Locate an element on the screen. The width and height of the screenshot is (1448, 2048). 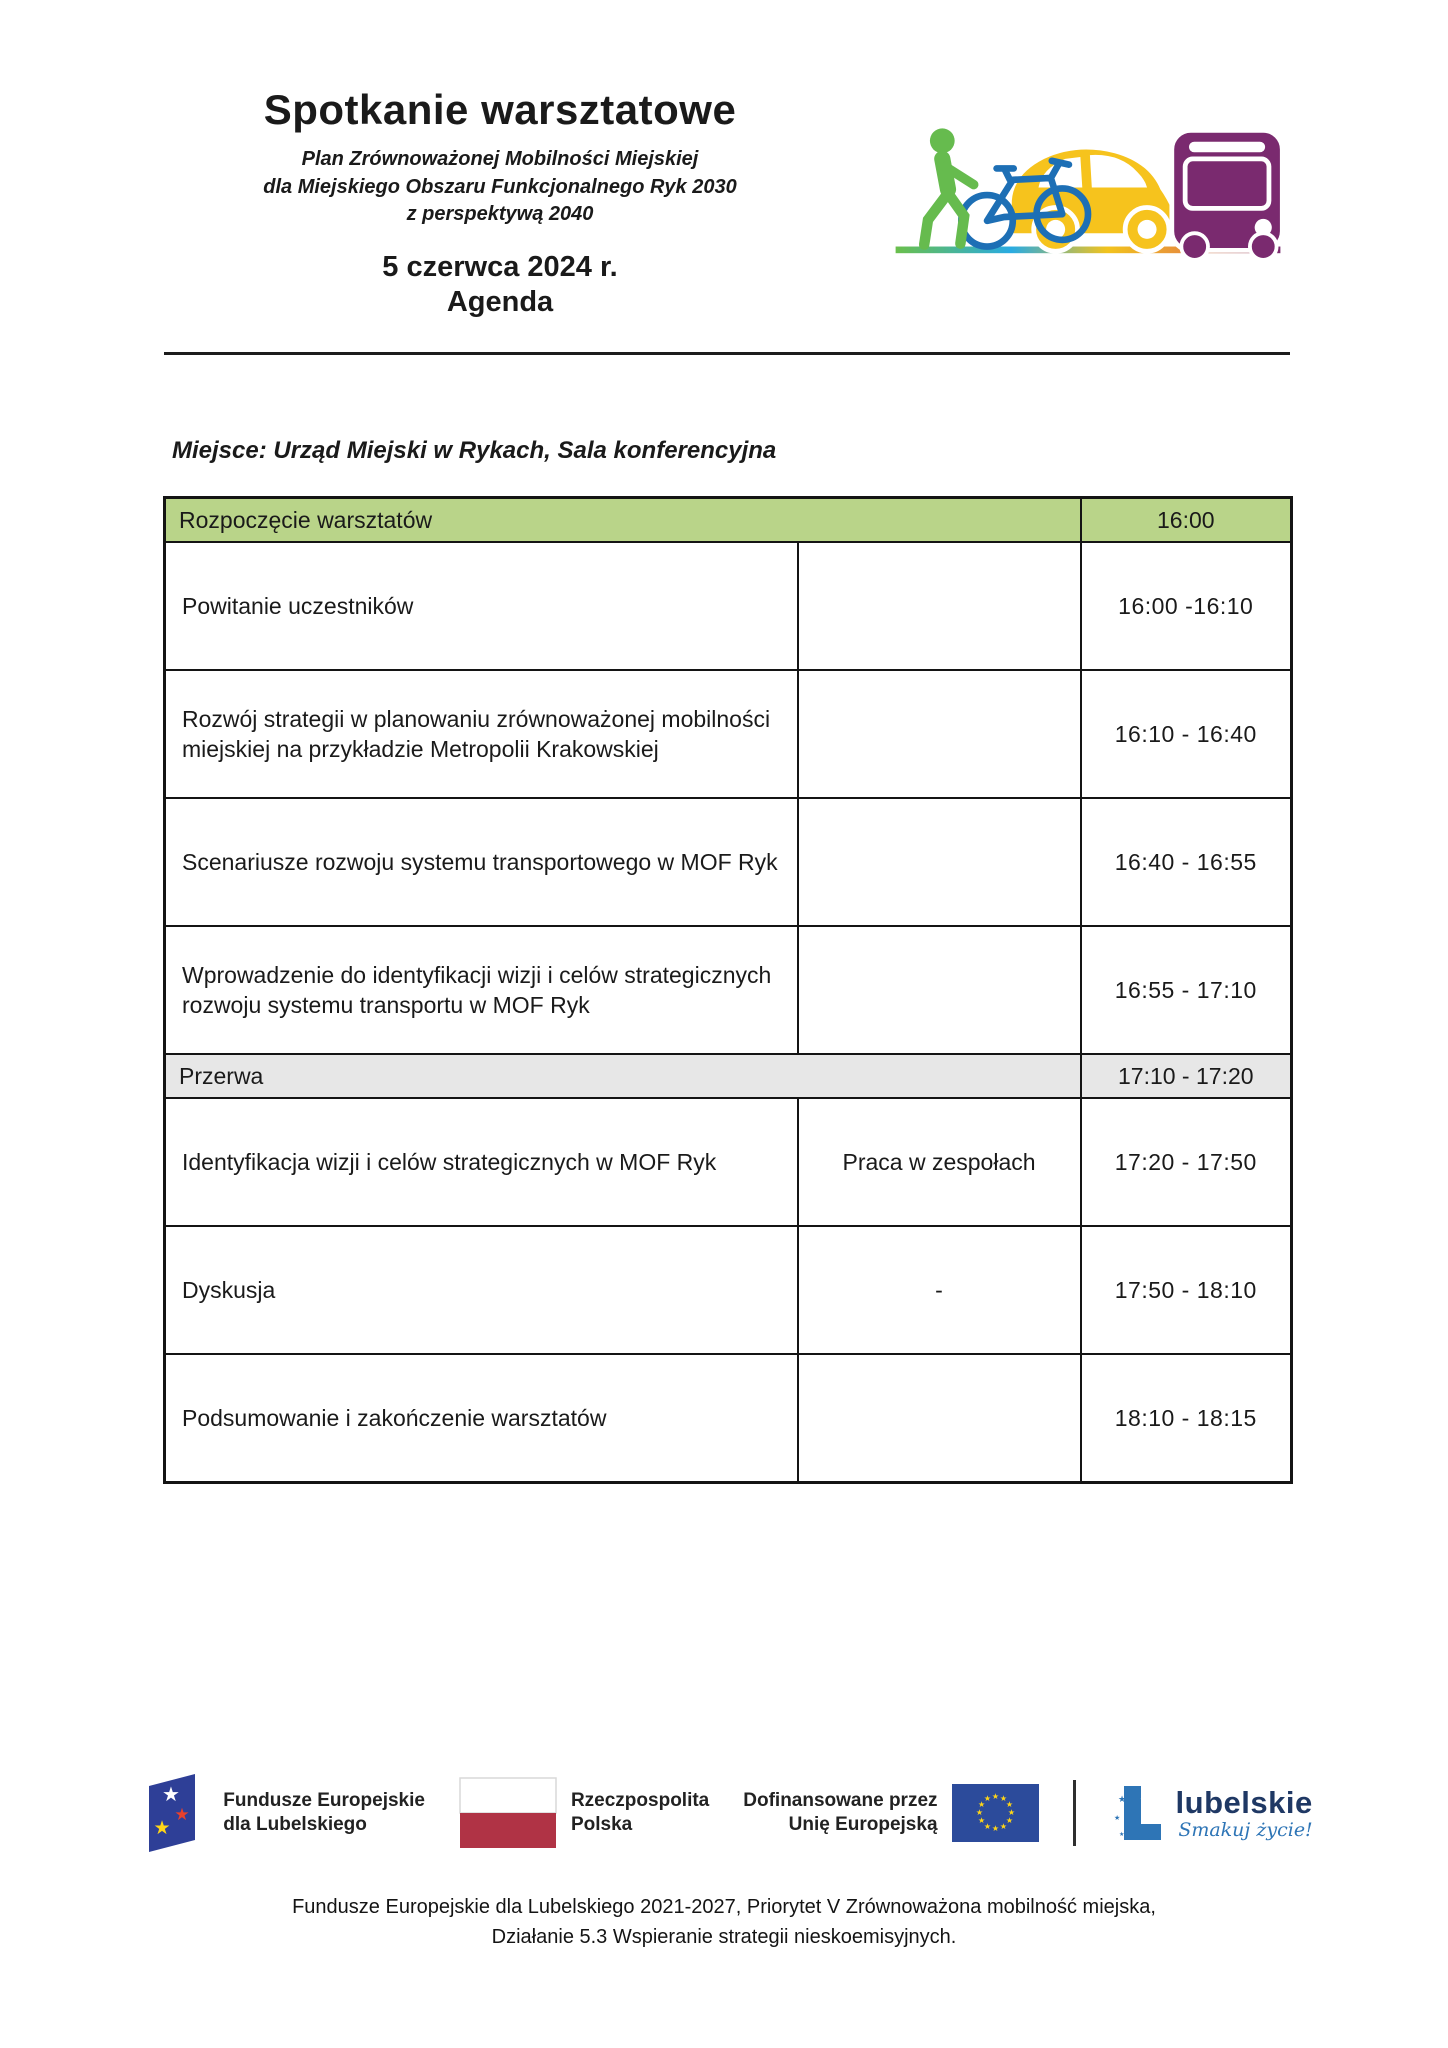
agenda-item-title: Powitanie uczestników is located at coordinates (481, 606).